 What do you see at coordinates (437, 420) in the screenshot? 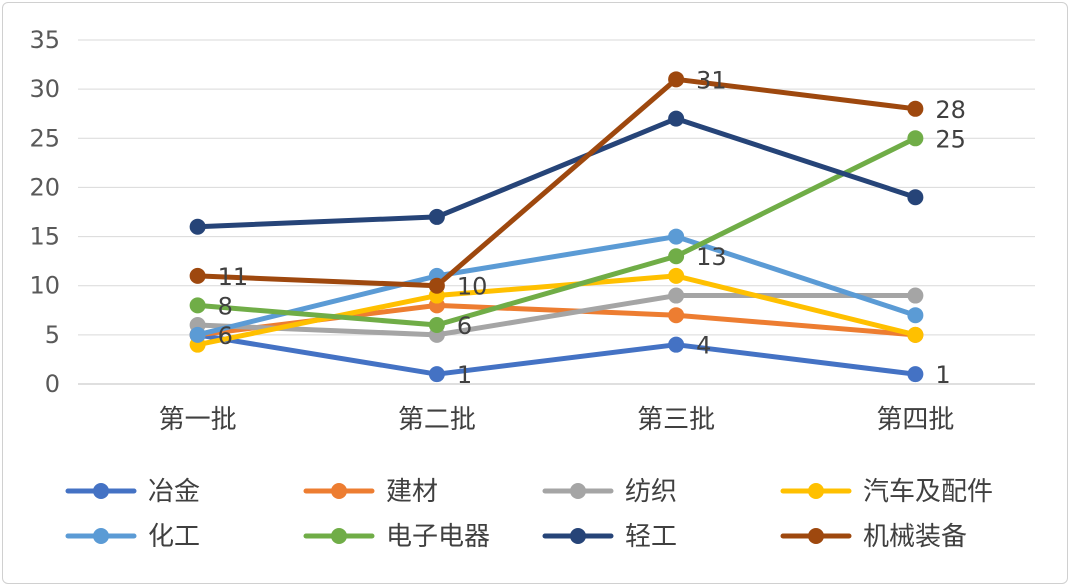
I see `x-category-label: 第二批` at bounding box center [437, 420].